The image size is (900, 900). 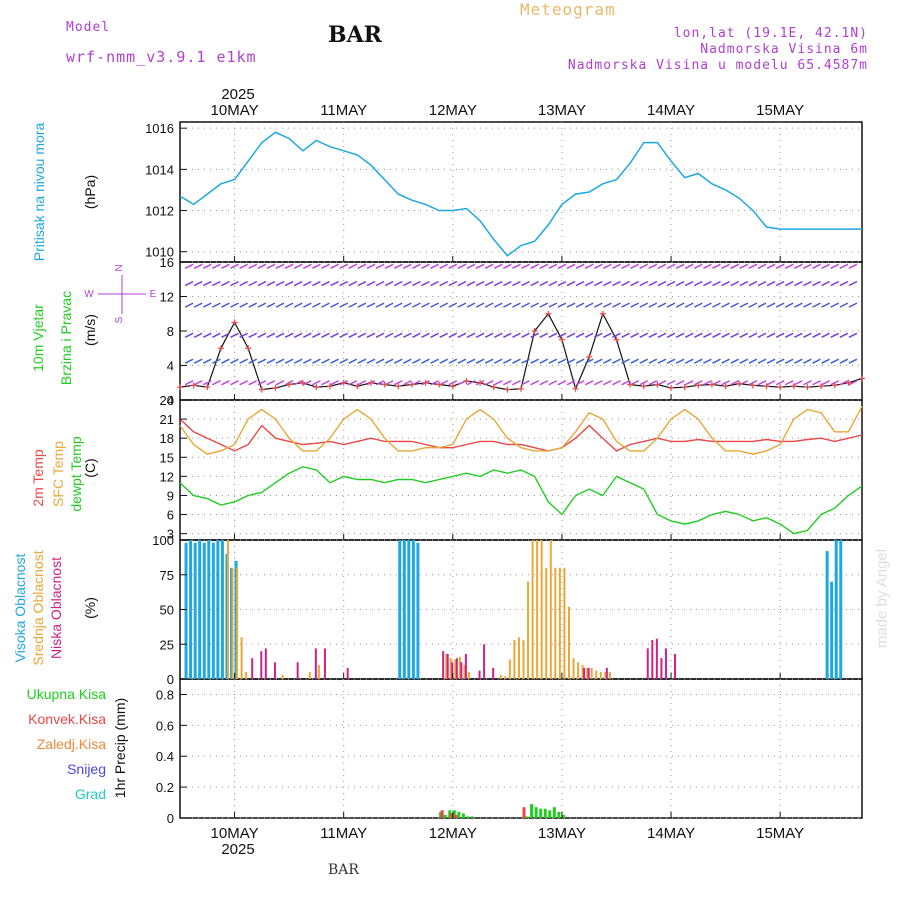 What do you see at coordinates (521, 748) in the screenshot?
I see `precip-frame` at bounding box center [521, 748].